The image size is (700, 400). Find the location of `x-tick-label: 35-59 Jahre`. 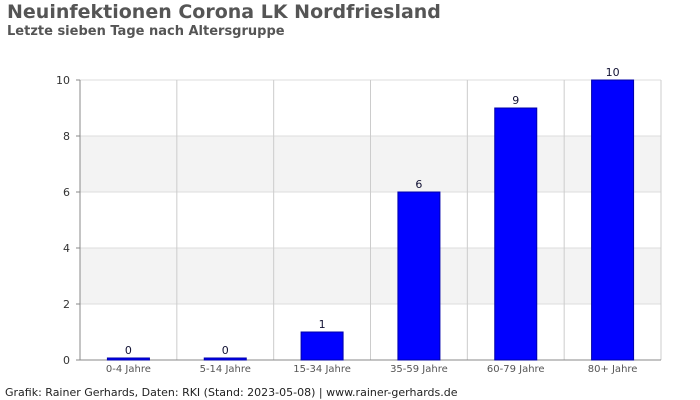

x-tick-label: 35-59 Jahre is located at coordinates (419, 369).